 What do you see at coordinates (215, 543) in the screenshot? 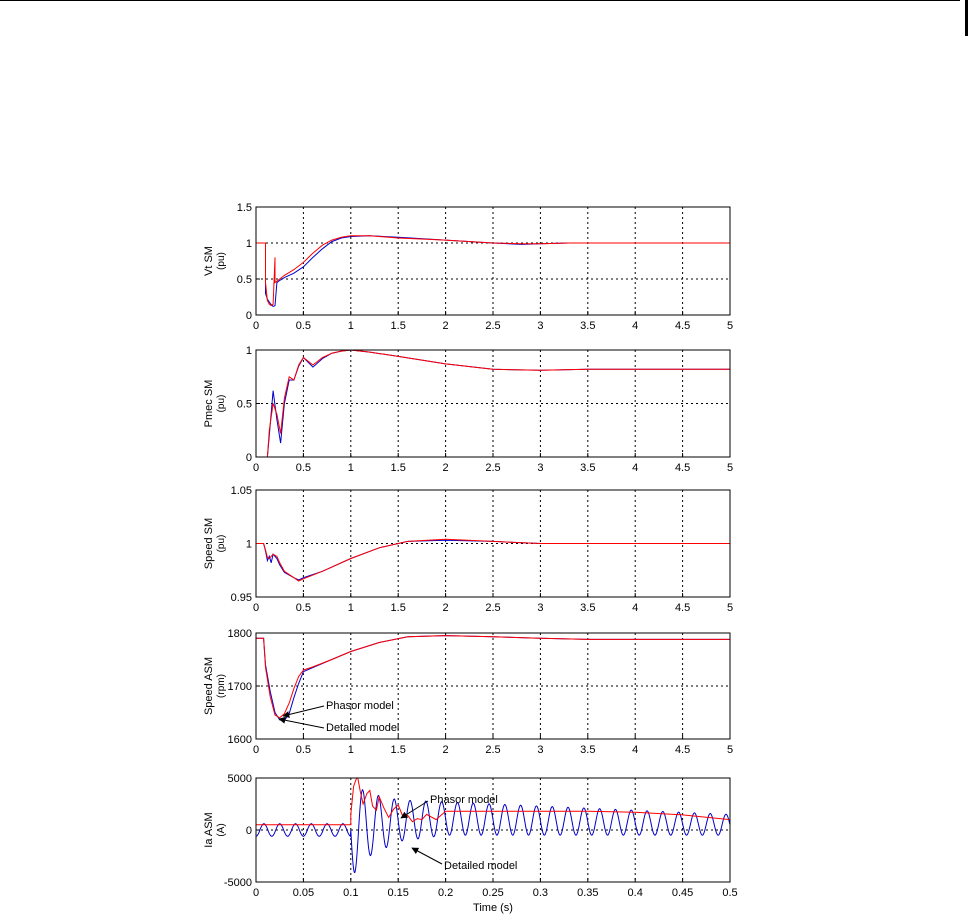
I see `y-axis-label: Speed SM(pu)` at bounding box center [215, 543].